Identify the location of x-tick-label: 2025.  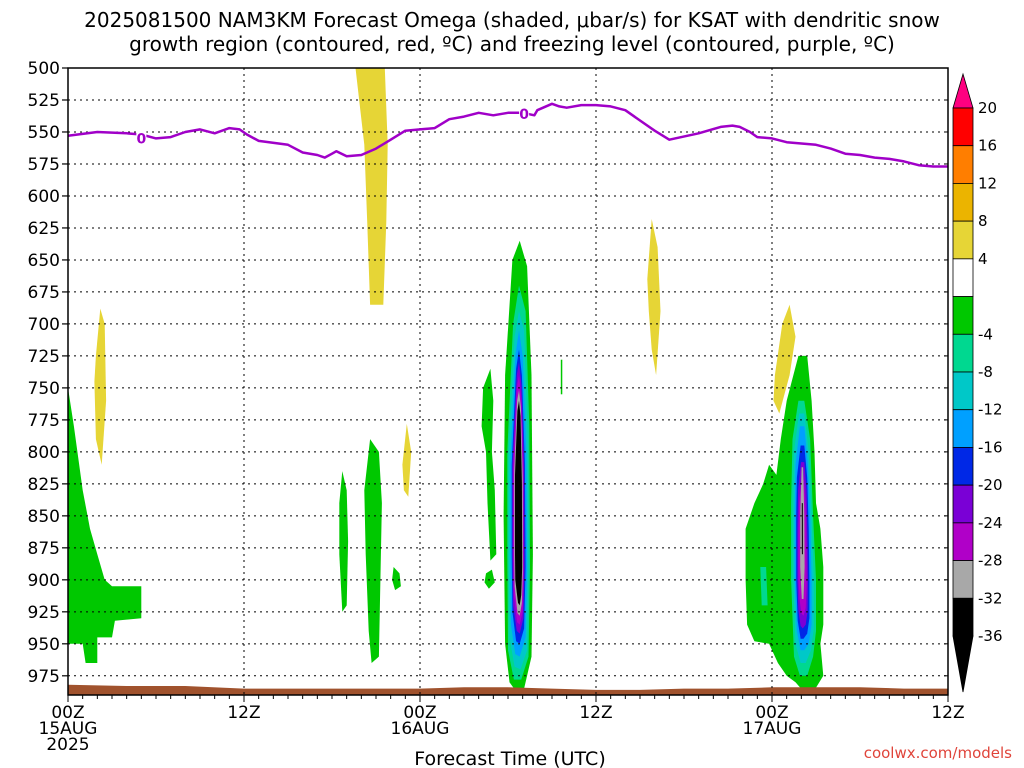
(67, 745).